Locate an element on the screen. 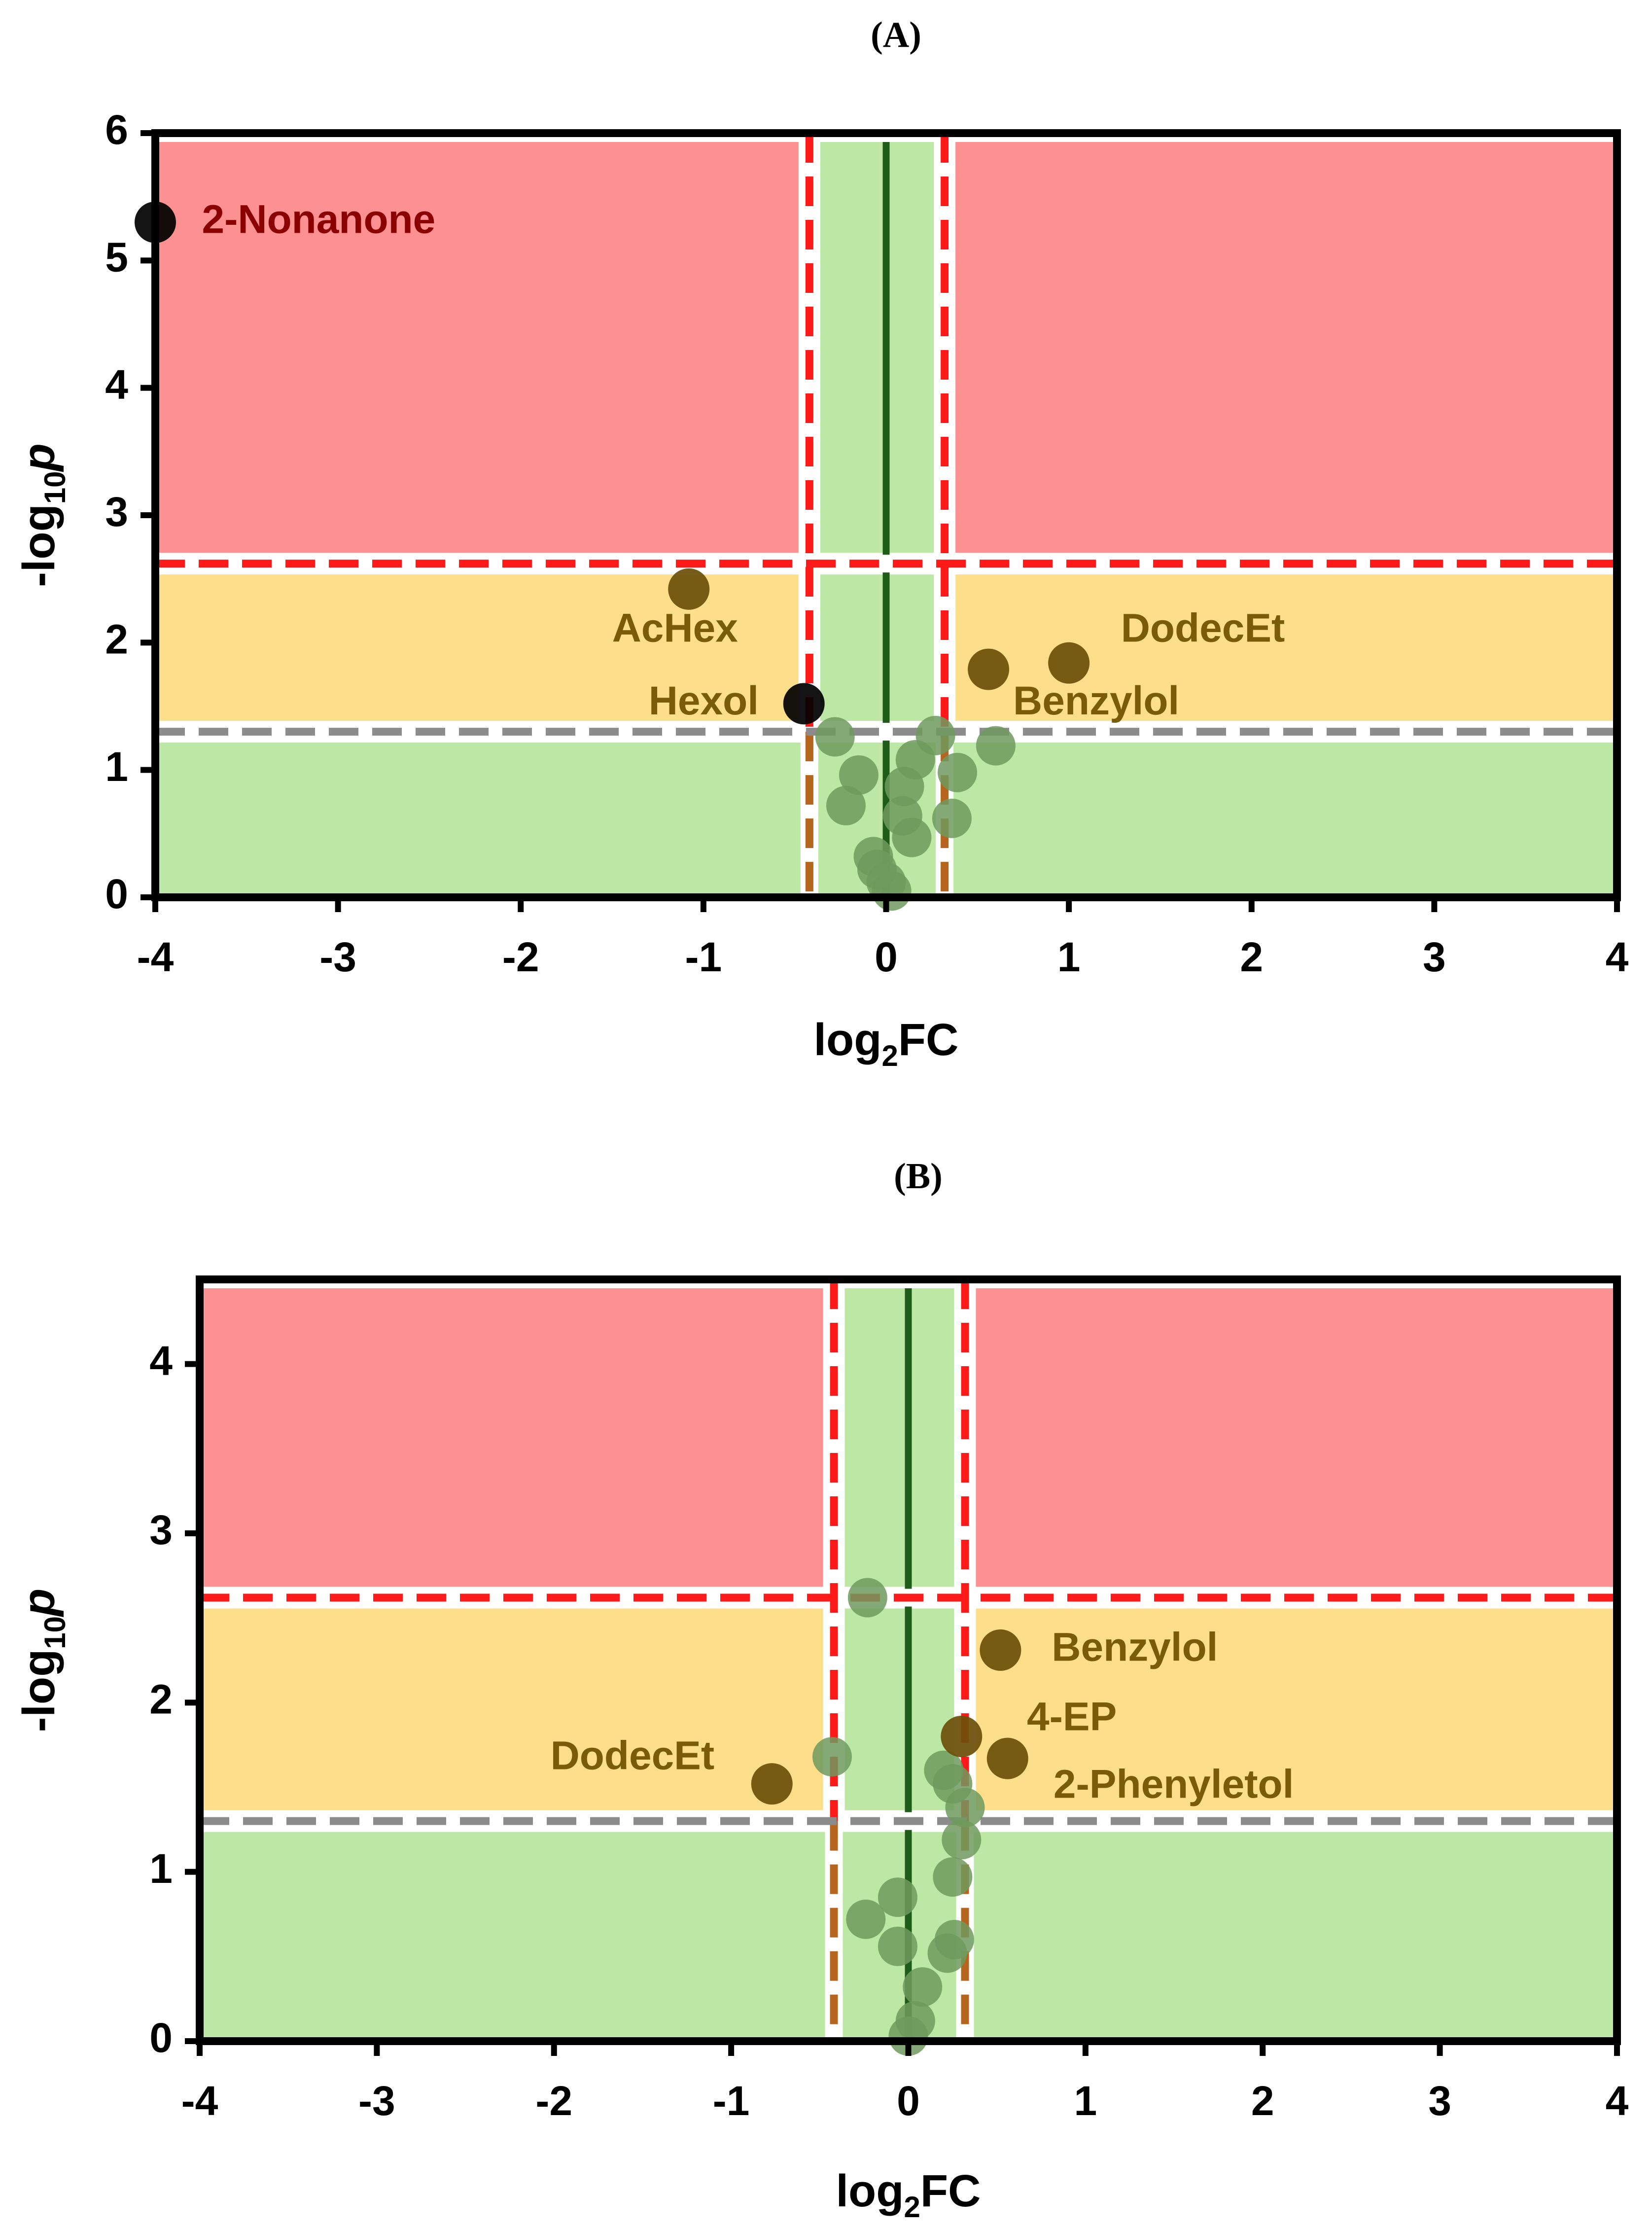 The image size is (1652, 2228). panel-title: (B) is located at coordinates (918, 1176).